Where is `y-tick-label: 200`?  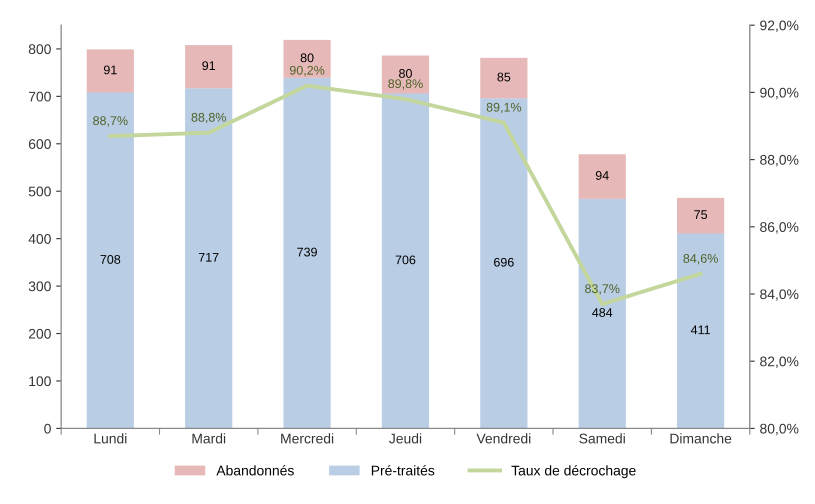
y-tick-label: 200 is located at coordinates (39, 333).